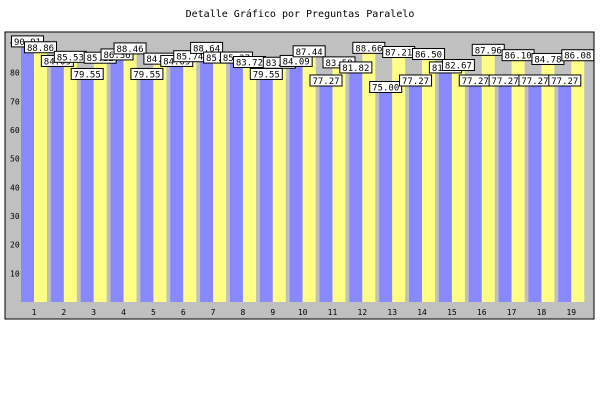  What do you see at coordinates (300, 14) in the screenshot?
I see `chart-title: Detalle Gráfico por Preguntas Paralelo` at bounding box center [300, 14].